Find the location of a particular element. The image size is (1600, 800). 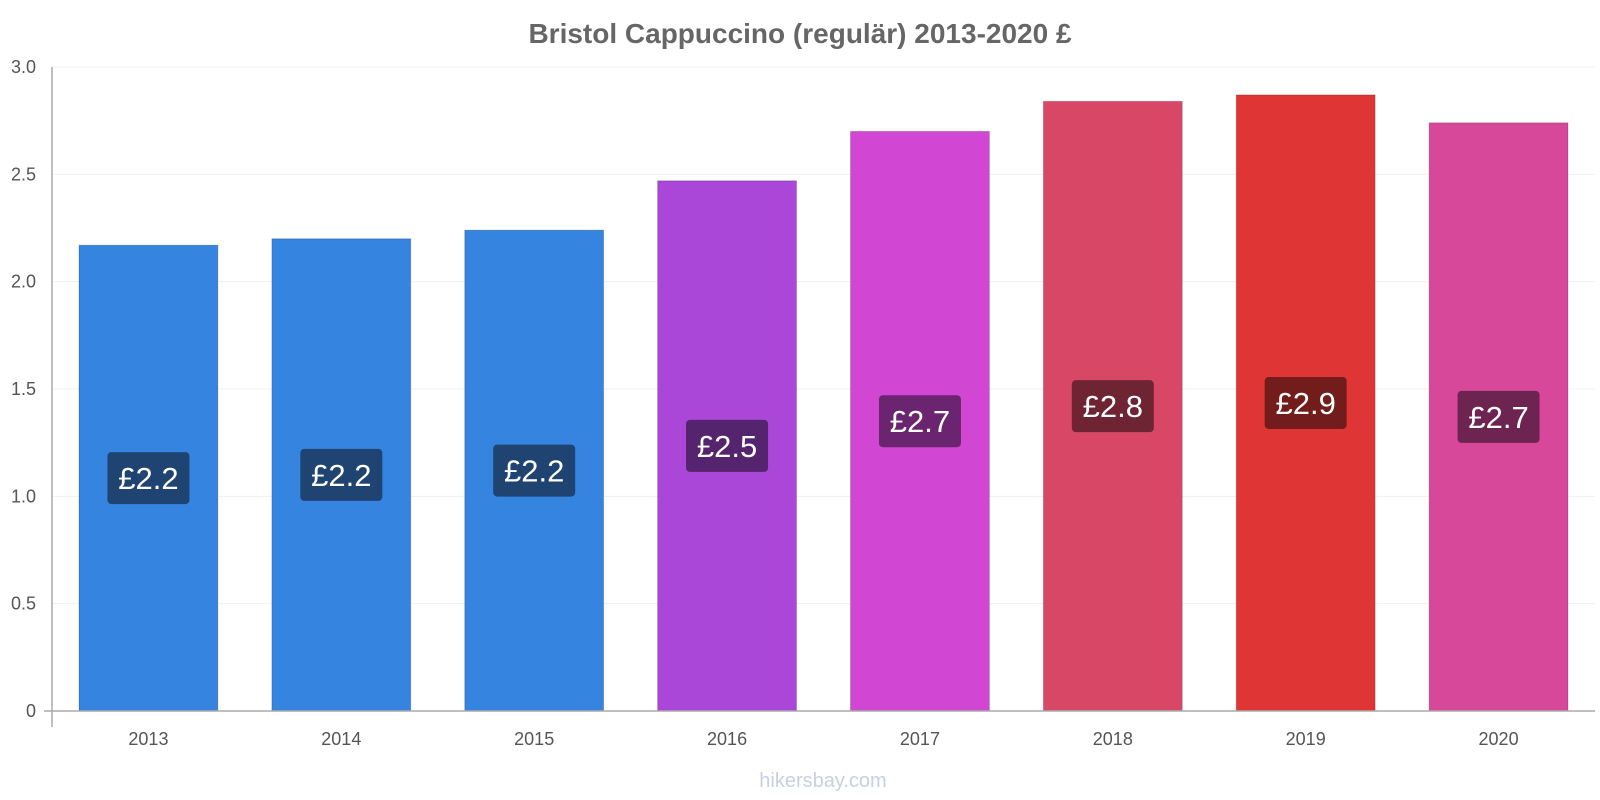

y-tick-label: 2.5 is located at coordinates (23, 174).